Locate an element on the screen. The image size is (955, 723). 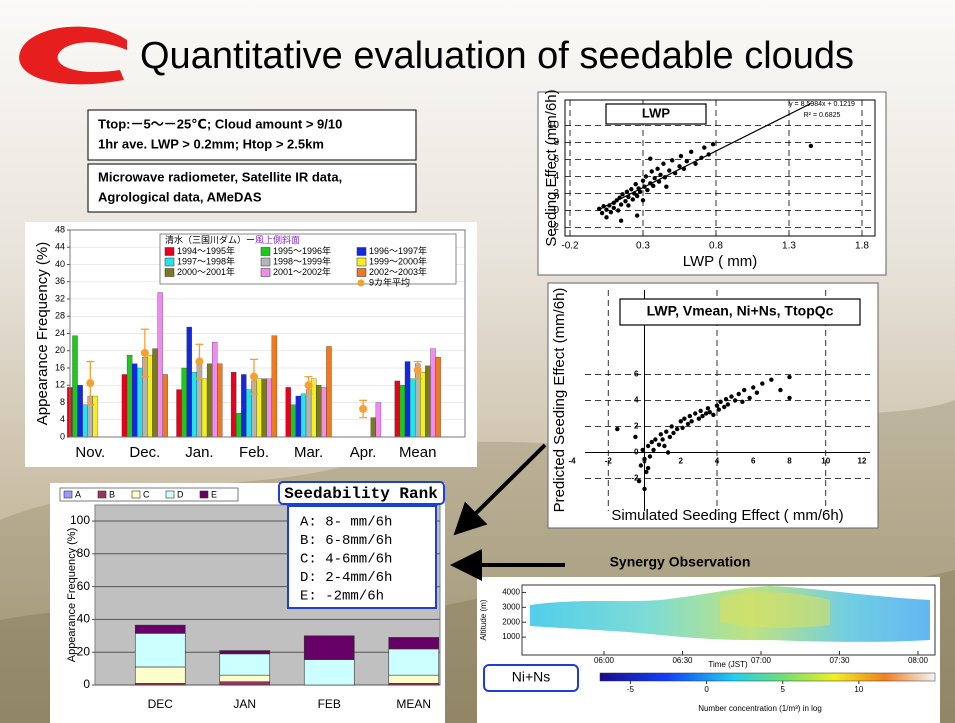
trendline-r2: R² = 0.6825 is located at coordinates (822, 115).